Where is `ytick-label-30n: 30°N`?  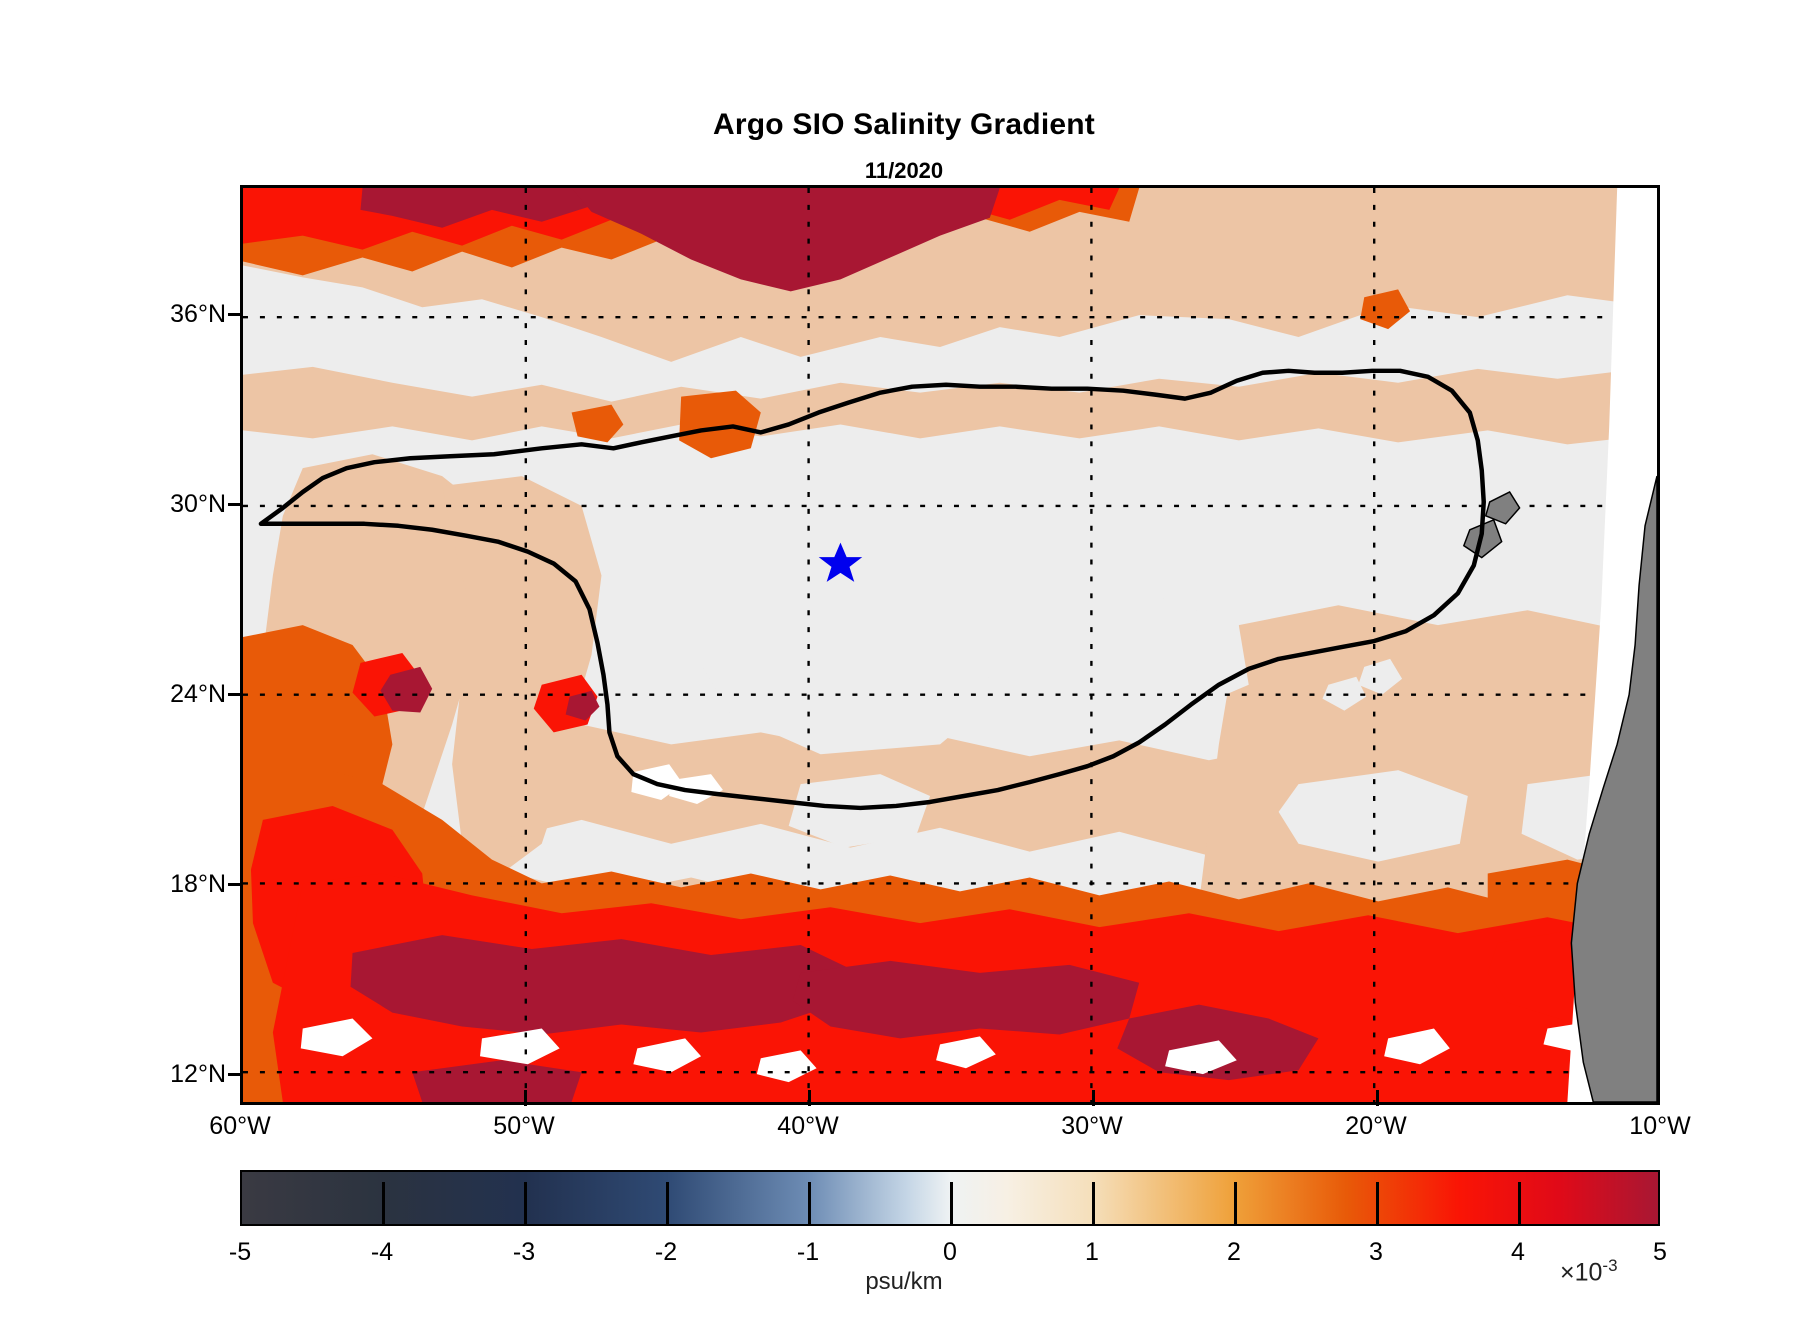 ytick-label-30n: 30°N is located at coordinates (198, 504).